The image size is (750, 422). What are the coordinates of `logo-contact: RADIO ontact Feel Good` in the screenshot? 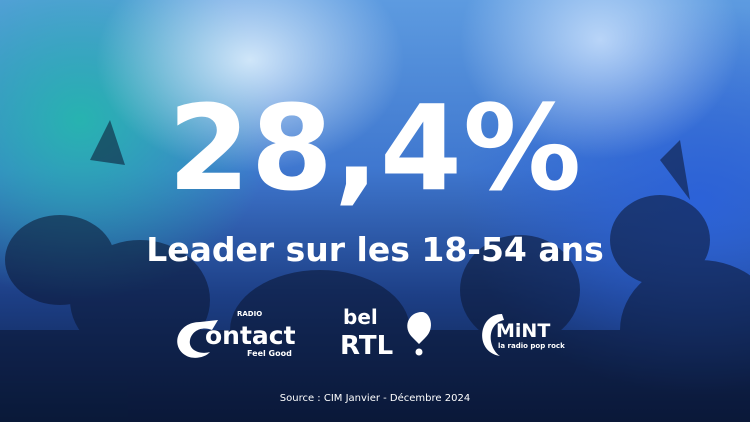 It's located at (236, 334).